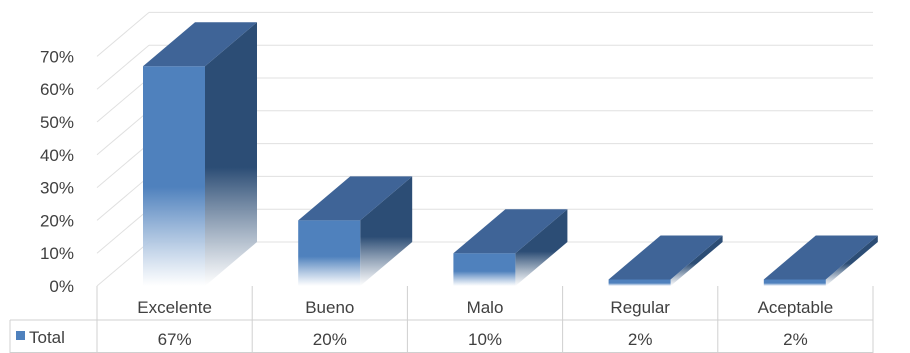  What do you see at coordinates (57, 253) in the screenshot?
I see `y-tick-label: 10%` at bounding box center [57, 253].